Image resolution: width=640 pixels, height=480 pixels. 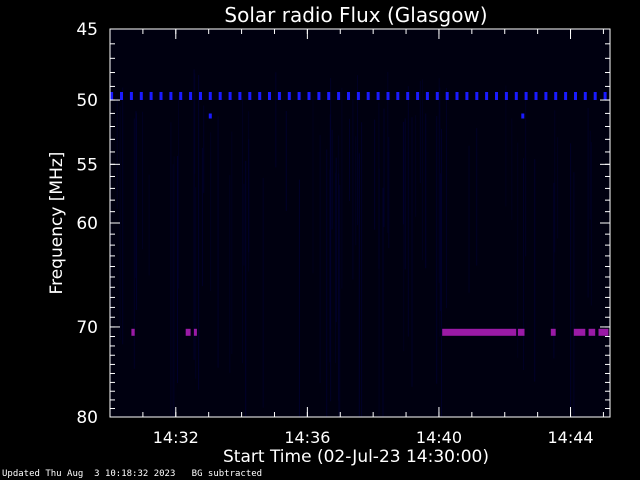 I want to click on y-tick-label: 70, so click(x=87, y=328).